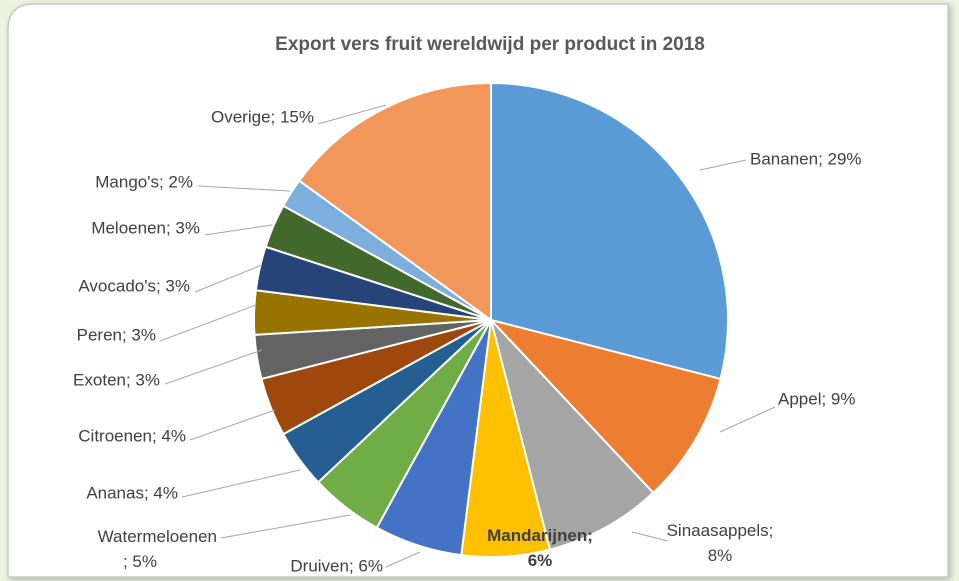 The image size is (959, 581). Describe the element at coordinates (145, 227) in the screenshot. I see `data-label: Meloenen; 3%` at that location.